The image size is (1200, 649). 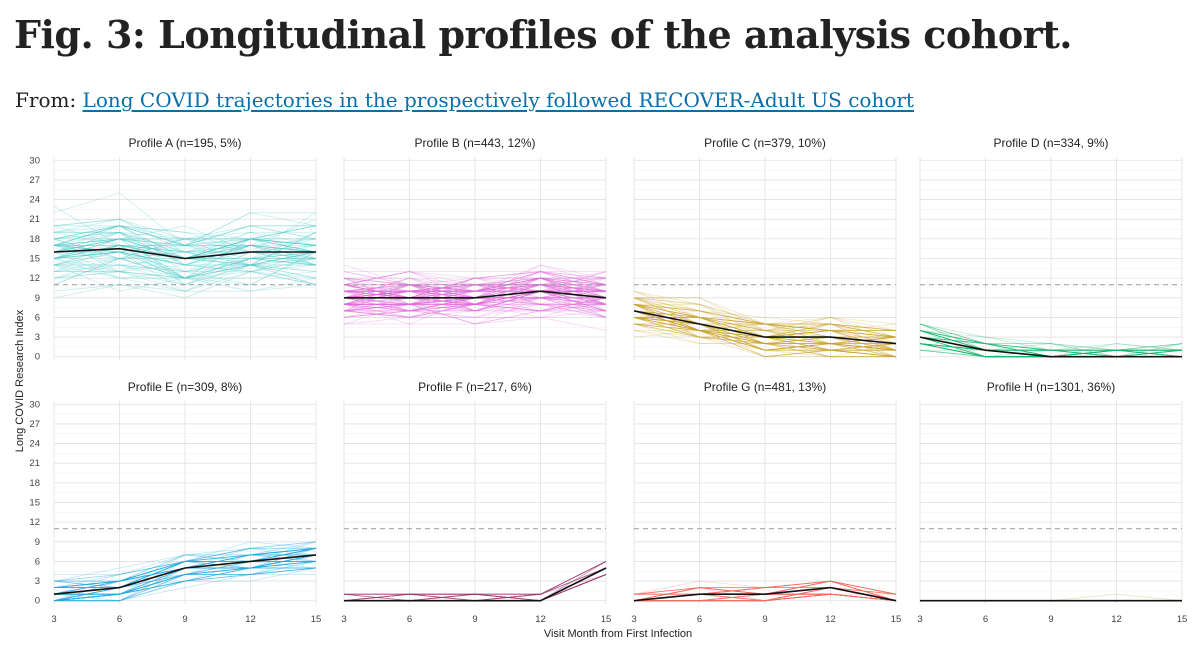 What do you see at coordinates (34, 259) in the screenshot?
I see `y-tick-label: 15` at bounding box center [34, 259].